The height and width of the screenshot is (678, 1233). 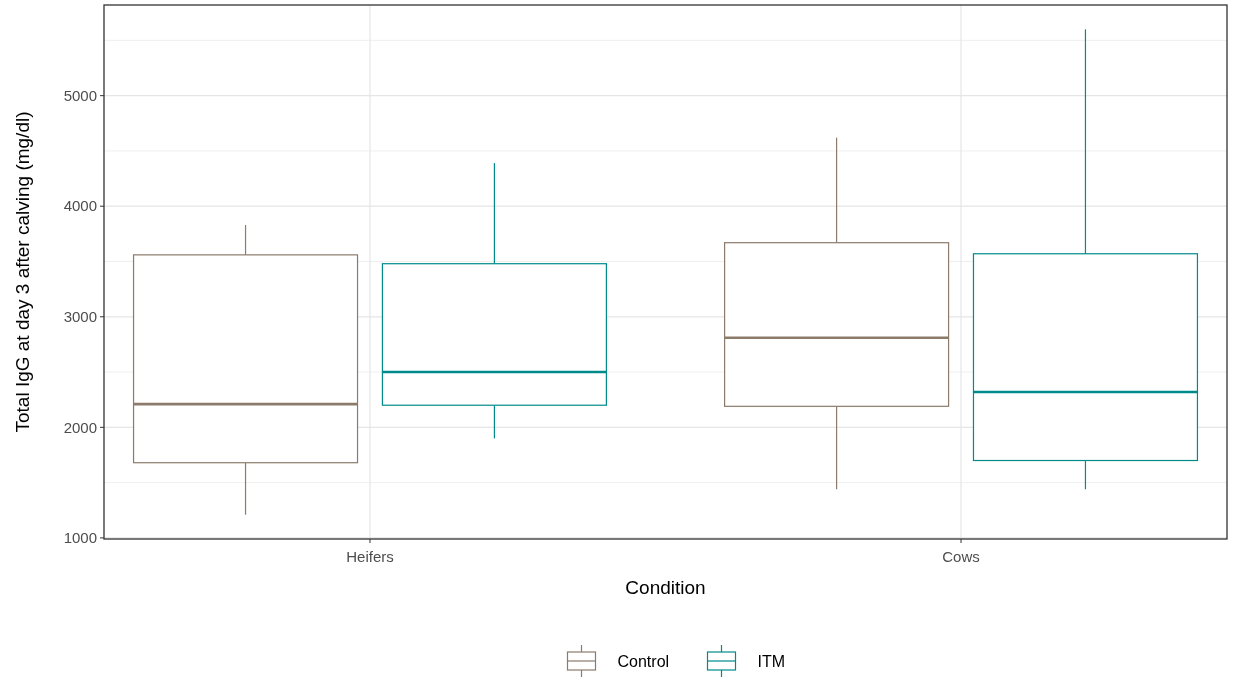 What do you see at coordinates (80, 427) in the screenshot?
I see `y-tick-label: 2000` at bounding box center [80, 427].